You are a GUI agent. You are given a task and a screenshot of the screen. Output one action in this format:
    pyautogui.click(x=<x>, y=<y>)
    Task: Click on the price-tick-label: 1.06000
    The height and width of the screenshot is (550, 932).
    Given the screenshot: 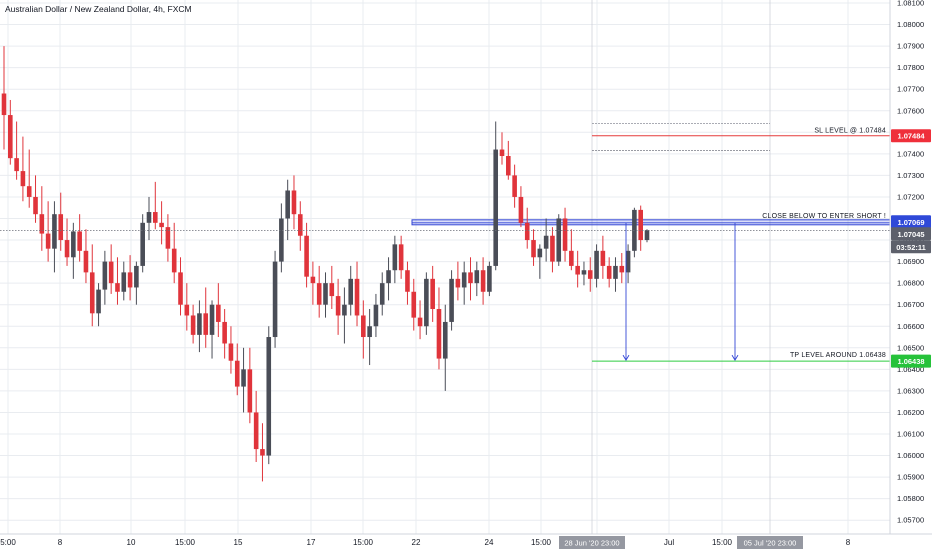 What is the action you would take?
    pyautogui.click(x=910, y=455)
    